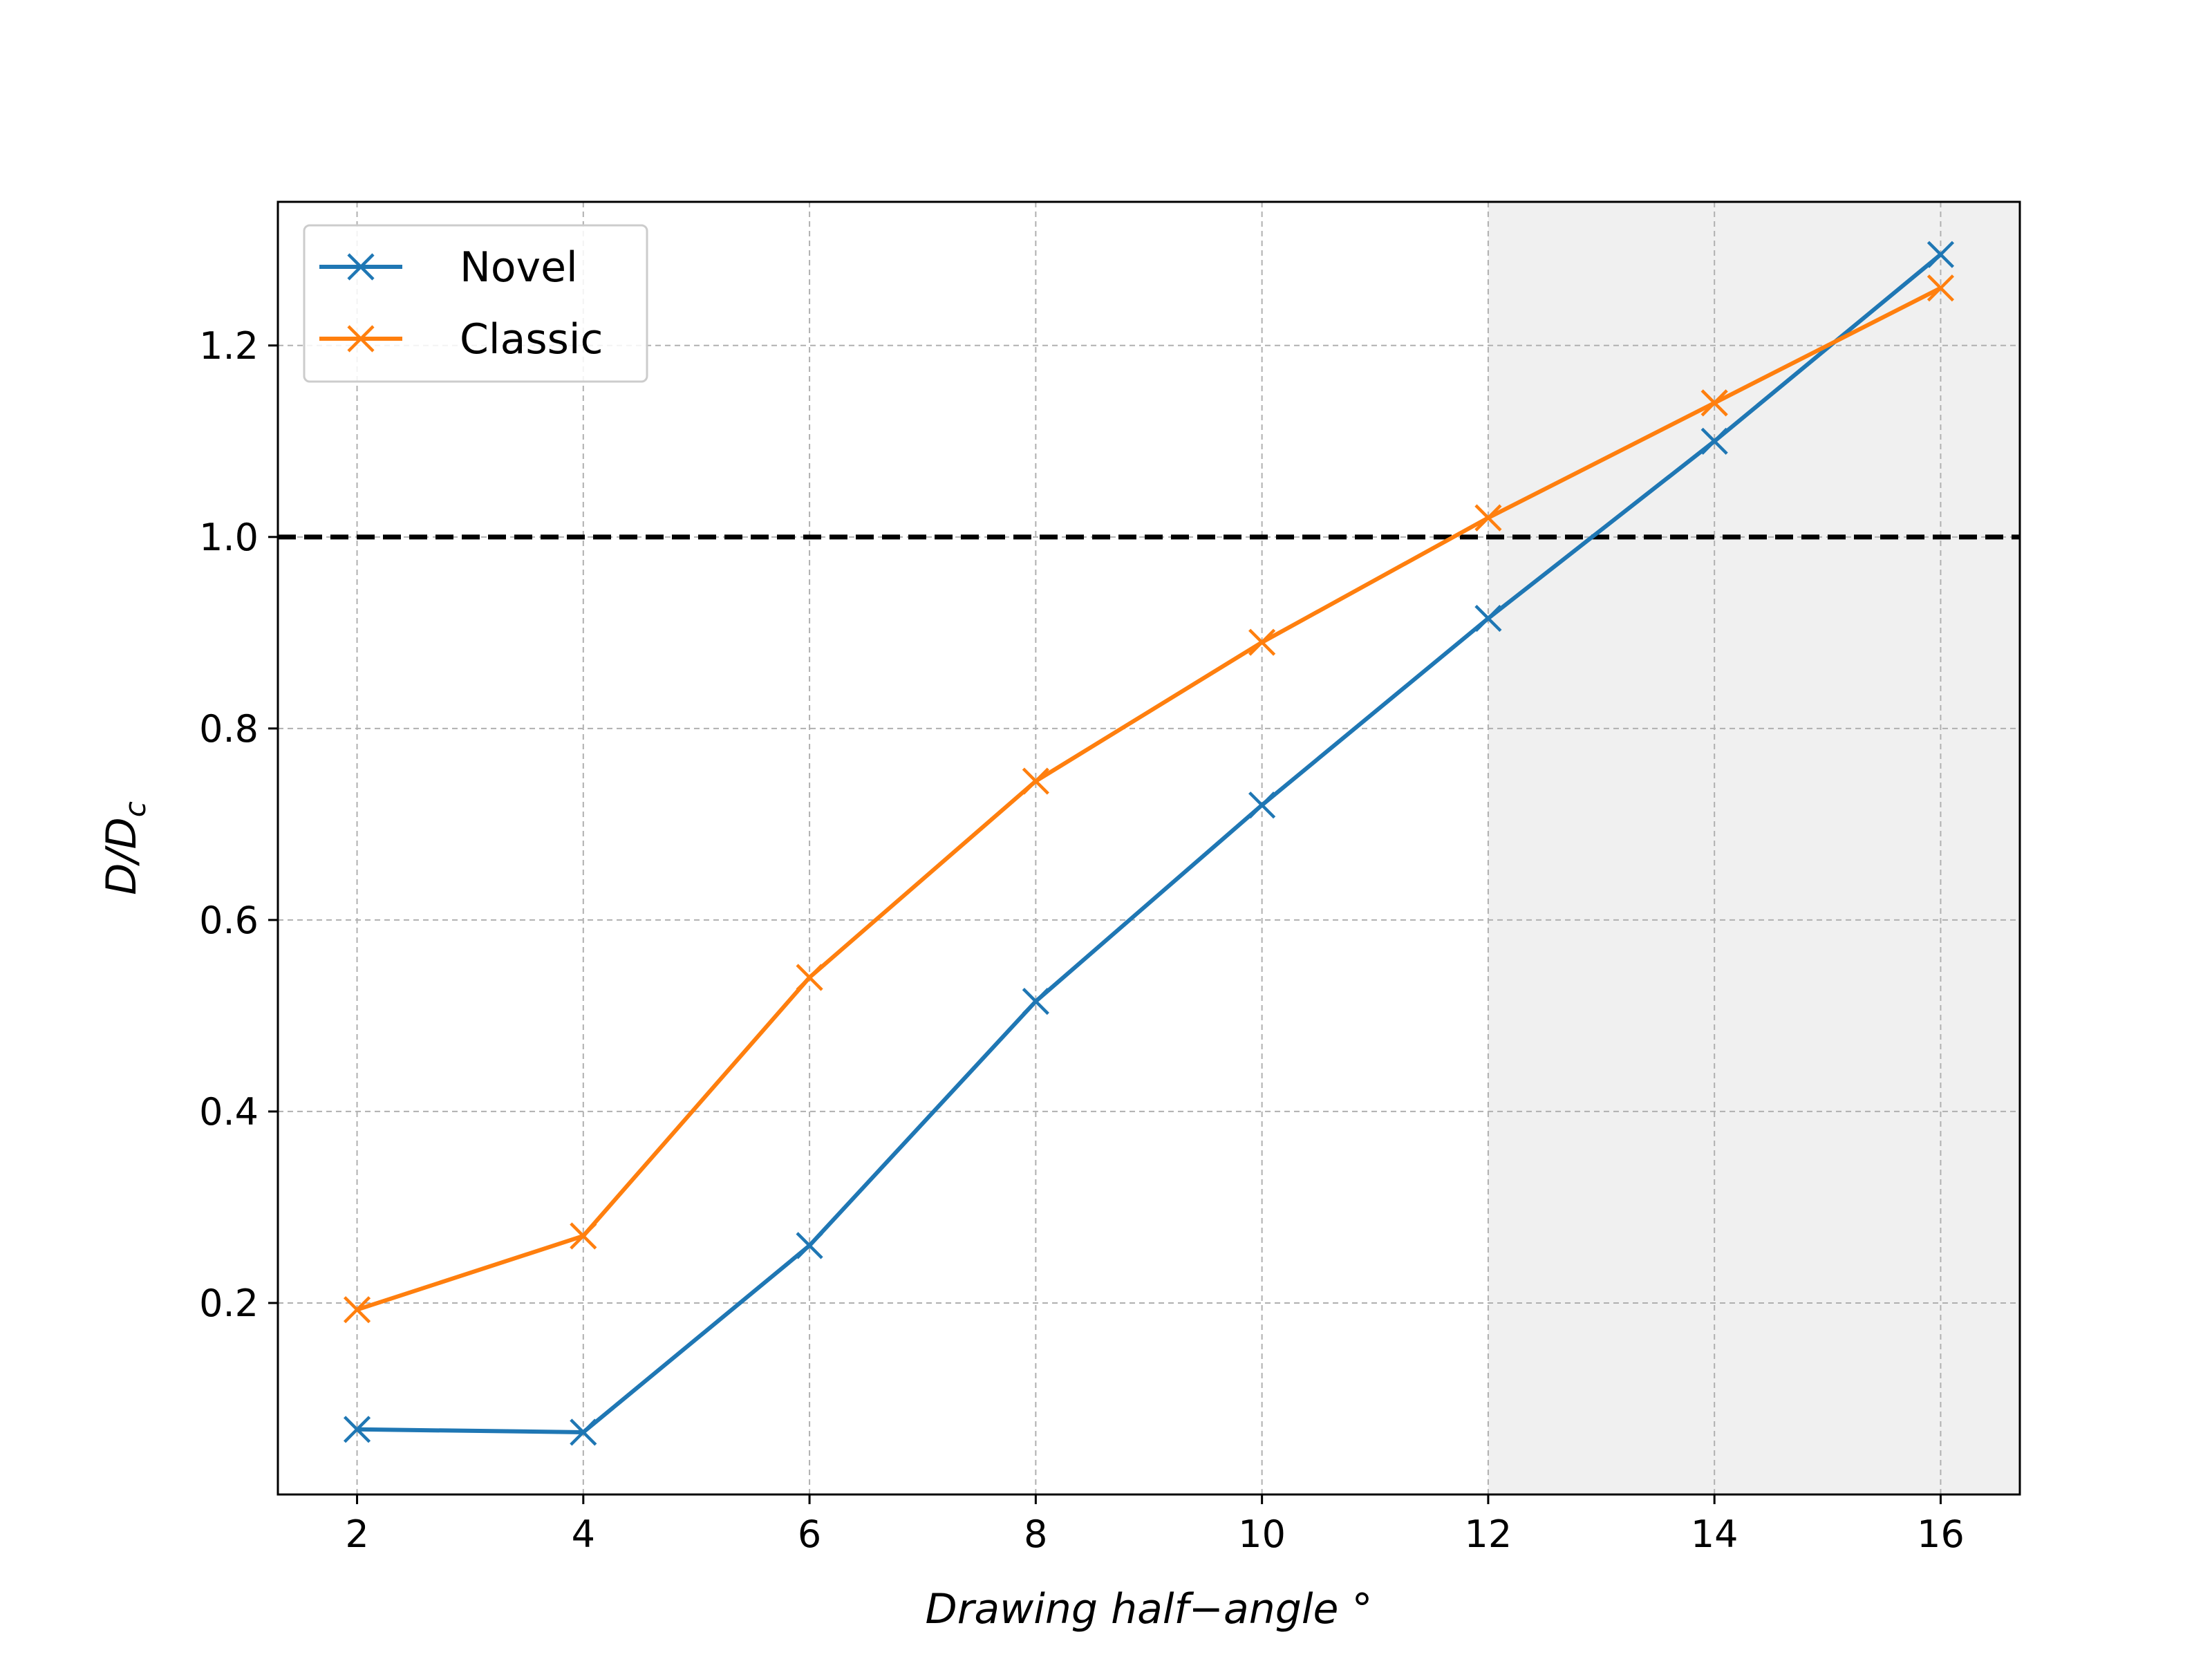 The image size is (2212, 1659). Describe the element at coordinates (1262, 1534) in the screenshot. I see `x-tick-label: 10` at that location.